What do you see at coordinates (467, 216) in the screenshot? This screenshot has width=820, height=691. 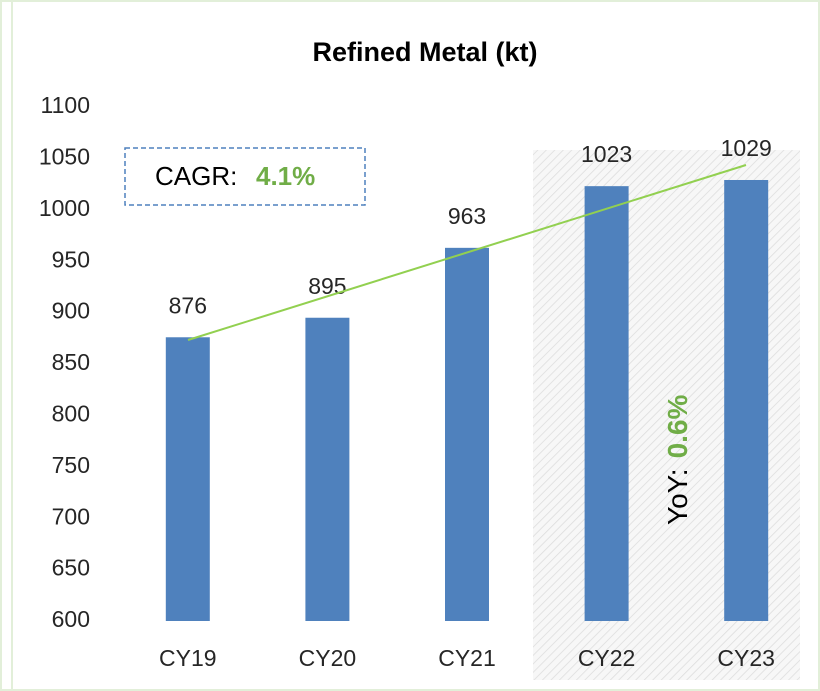 I see `data-label: 963` at bounding box center [467, 216].